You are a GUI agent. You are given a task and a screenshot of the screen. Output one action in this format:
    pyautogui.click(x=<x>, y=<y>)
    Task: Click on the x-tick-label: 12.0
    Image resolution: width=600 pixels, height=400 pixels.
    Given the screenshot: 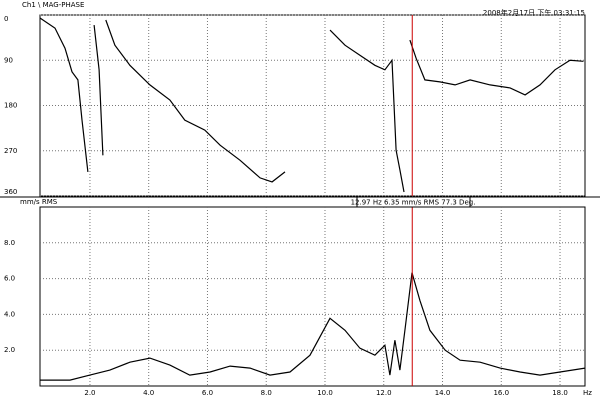 What is the action you would take?
    pyautogui.click(x=384, y=393)
    